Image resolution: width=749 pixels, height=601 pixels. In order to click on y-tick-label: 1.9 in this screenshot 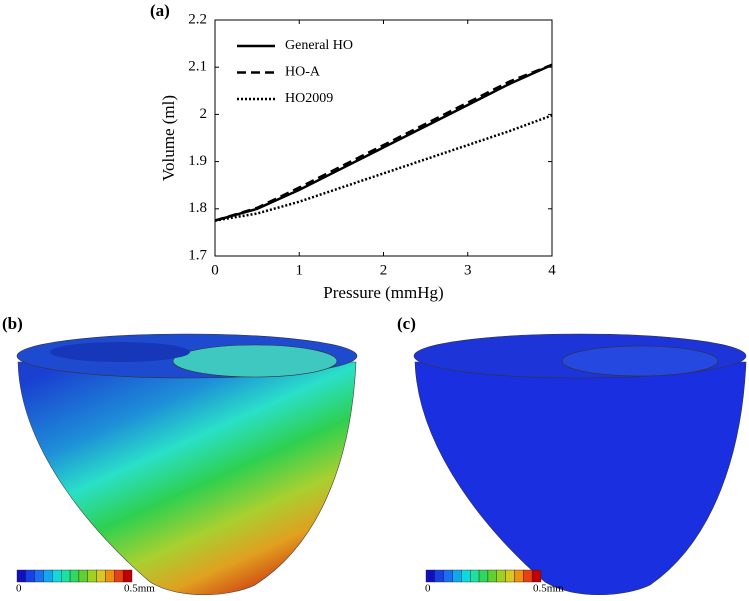, I will do `click(197, 161)`.